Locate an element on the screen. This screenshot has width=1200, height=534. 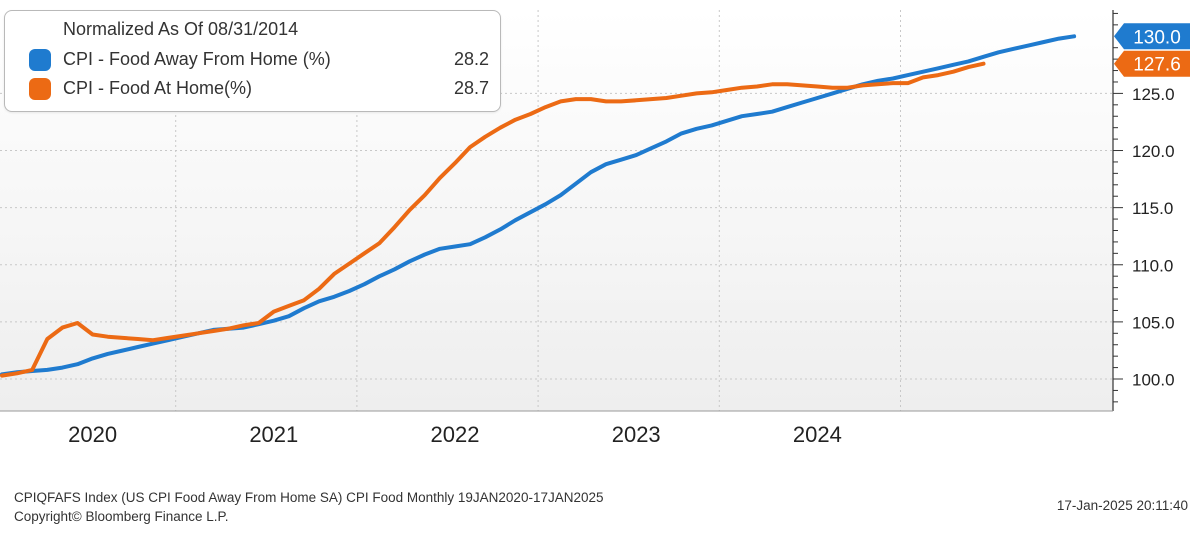
x-axis-ticks: 2020 2021 2022 2023 2024 is located at coordinates (455, 434).